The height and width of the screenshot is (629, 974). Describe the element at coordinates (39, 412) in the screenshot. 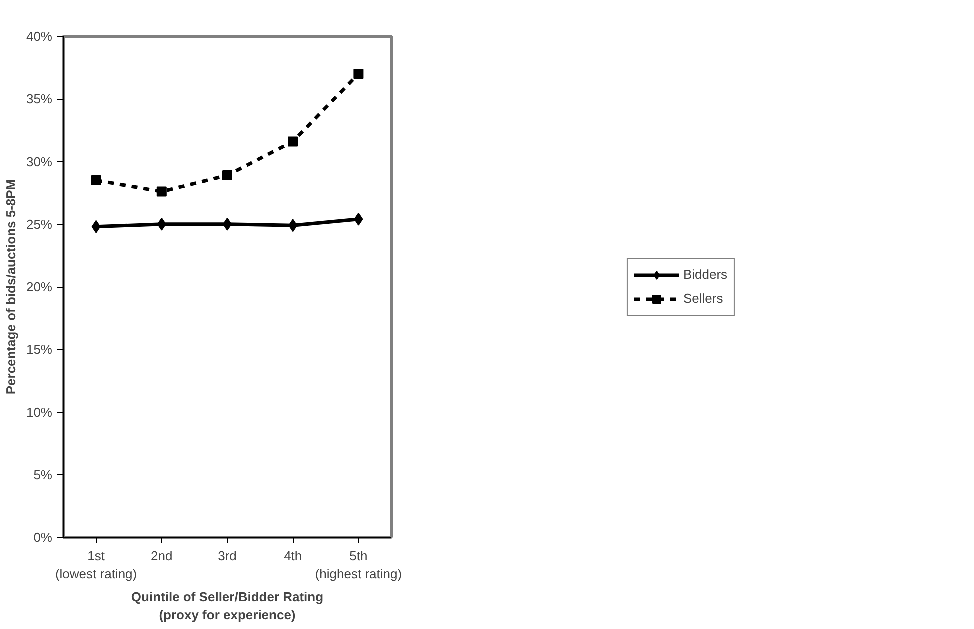

I see `y-tick-label: 10%` at that location.